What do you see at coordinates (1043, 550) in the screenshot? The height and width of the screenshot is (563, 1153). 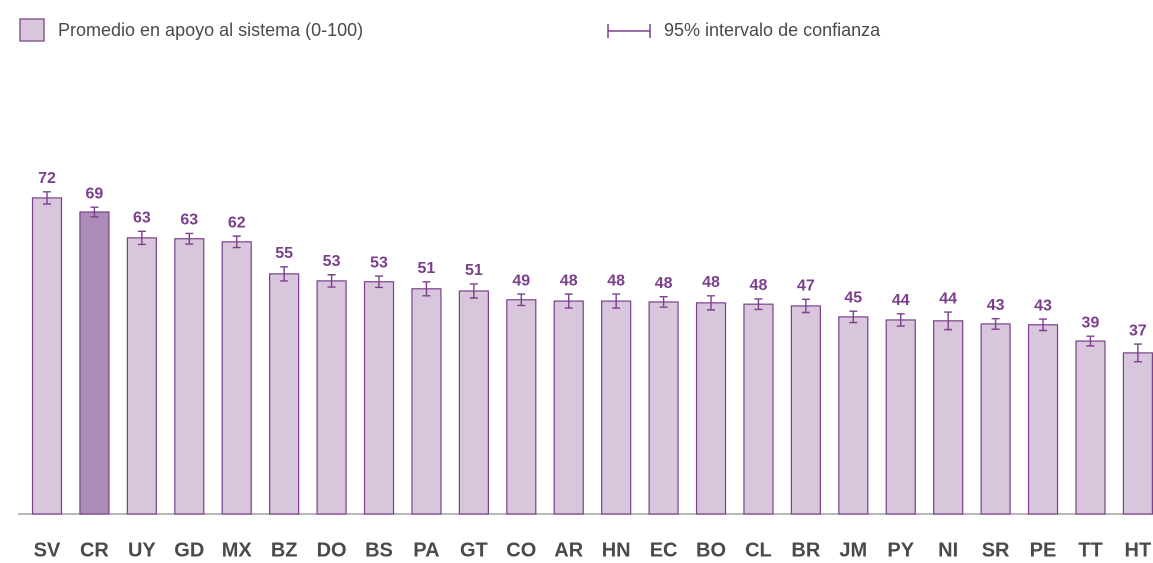 I see `x-tick-label: PE` at bounding box center [1043, 550].